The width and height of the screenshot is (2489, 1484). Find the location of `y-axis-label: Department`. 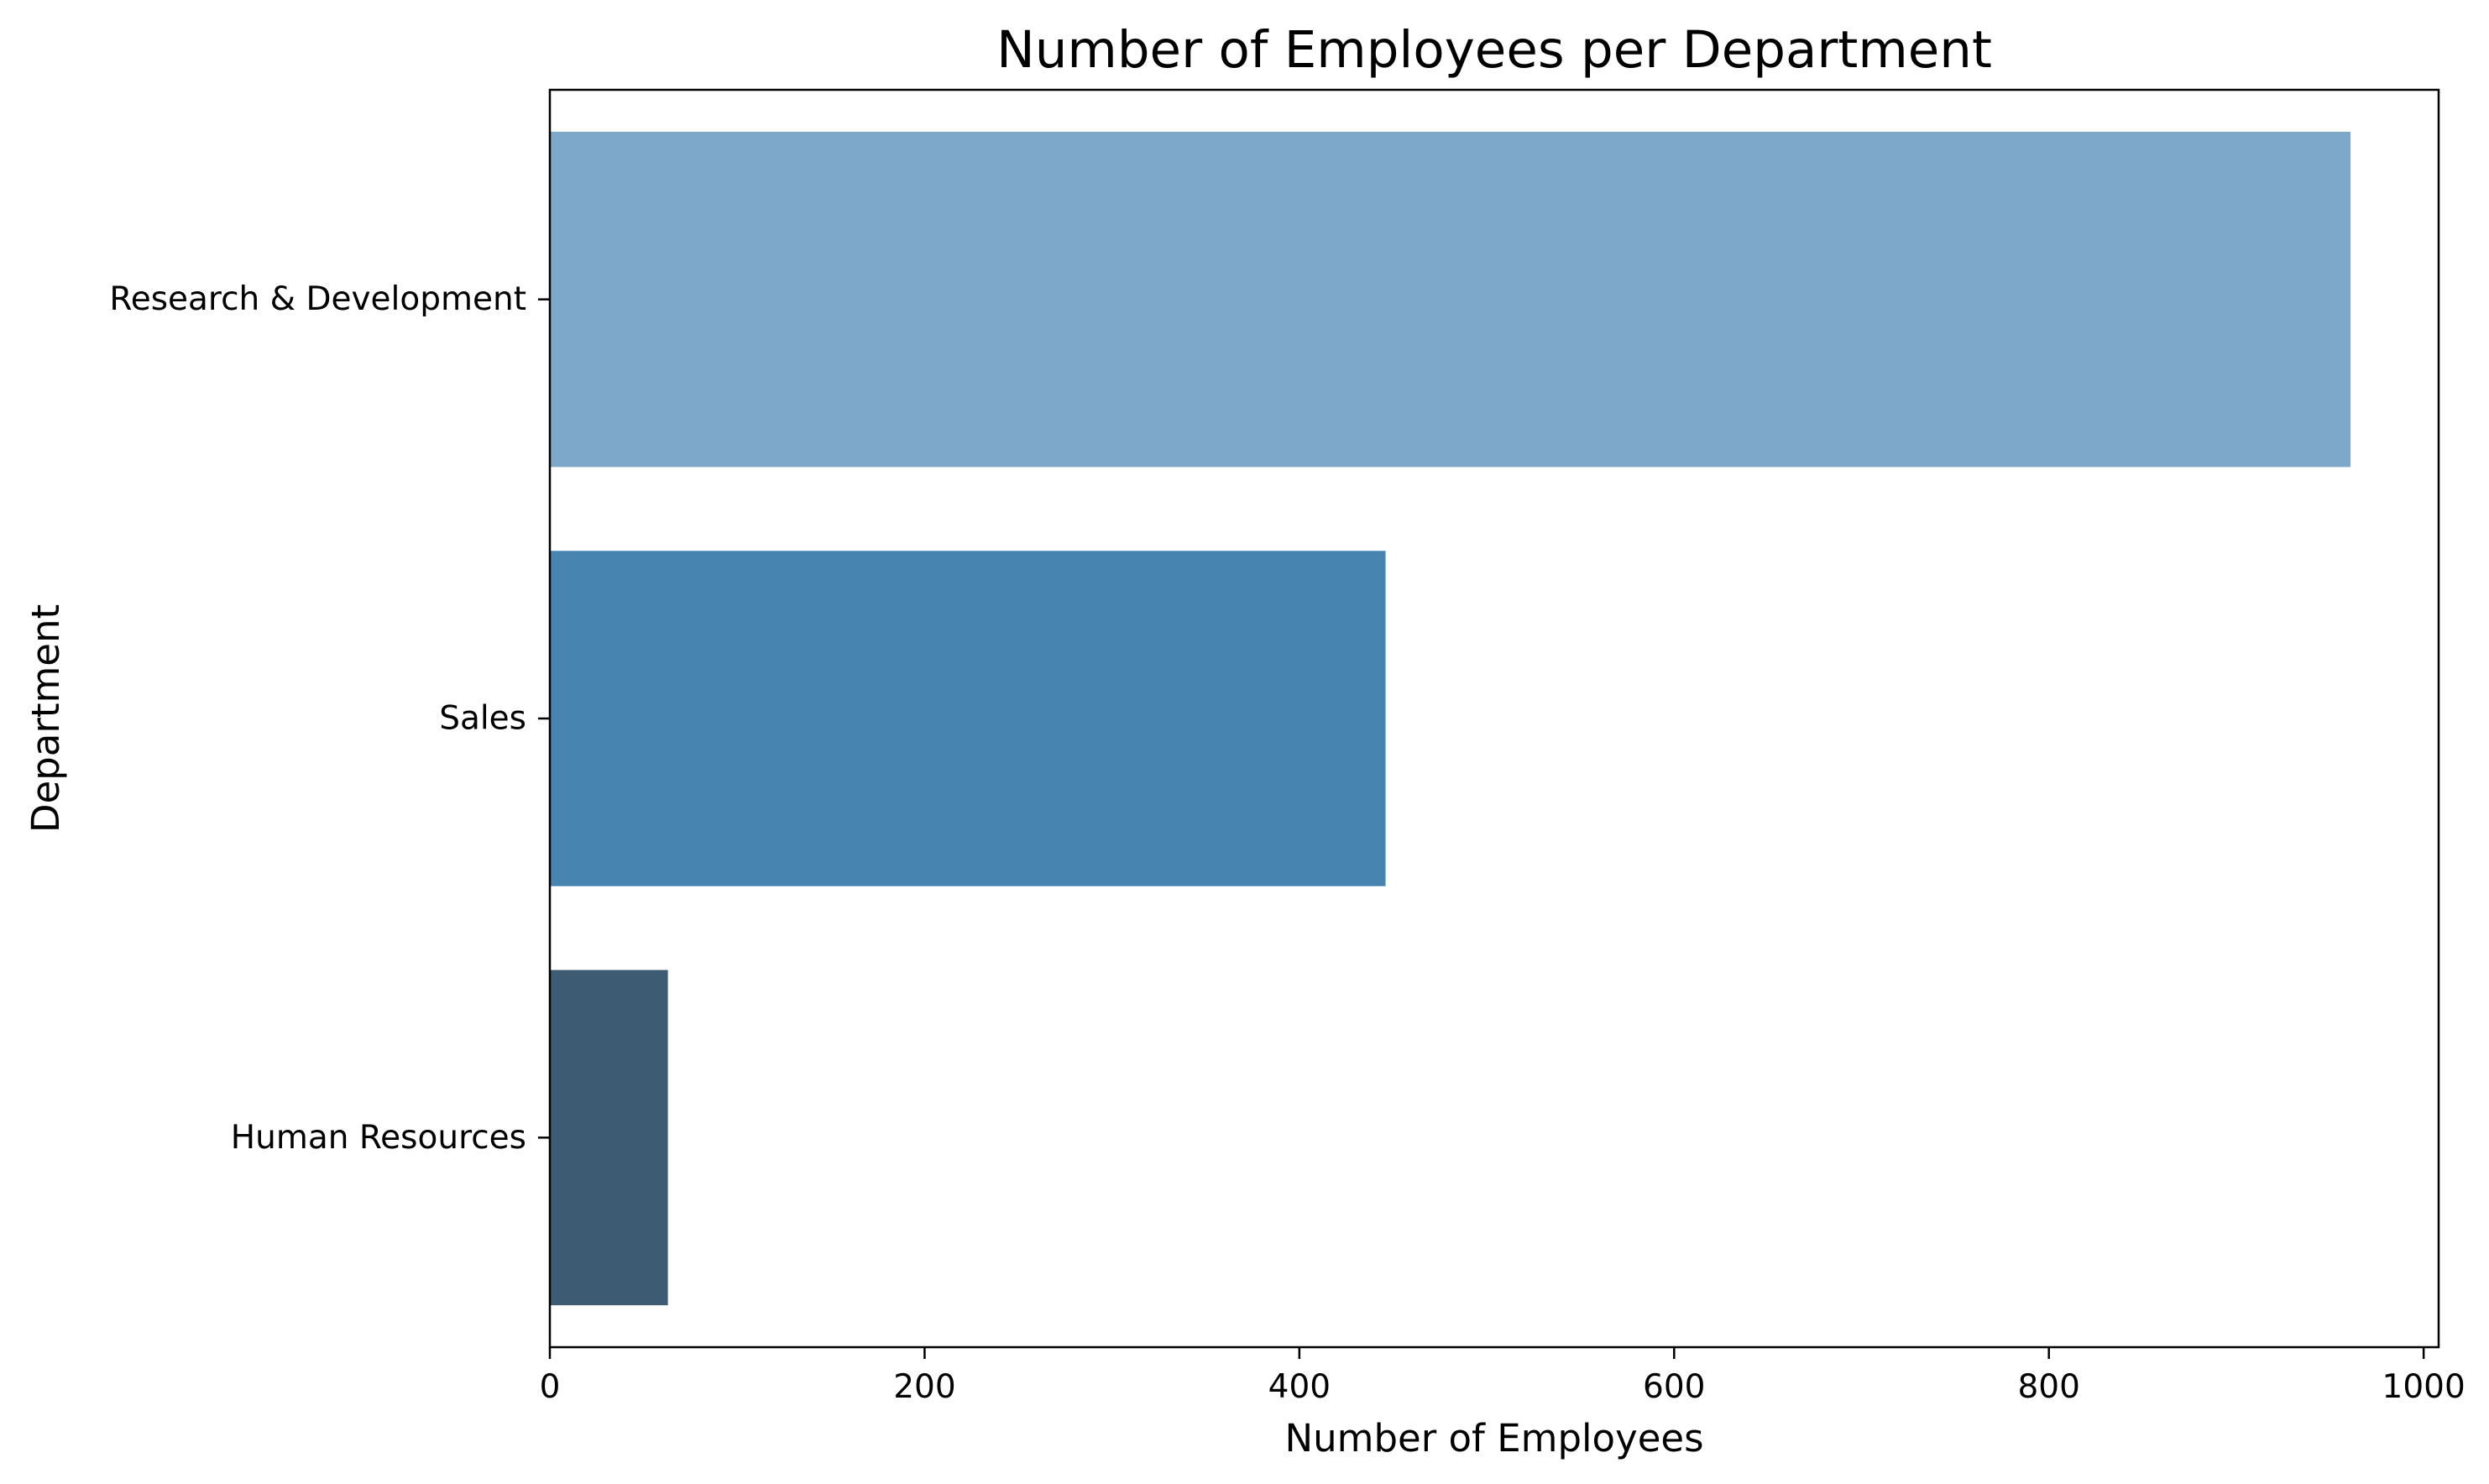

y-axis-label: Department is located at coordinates (46, 718).